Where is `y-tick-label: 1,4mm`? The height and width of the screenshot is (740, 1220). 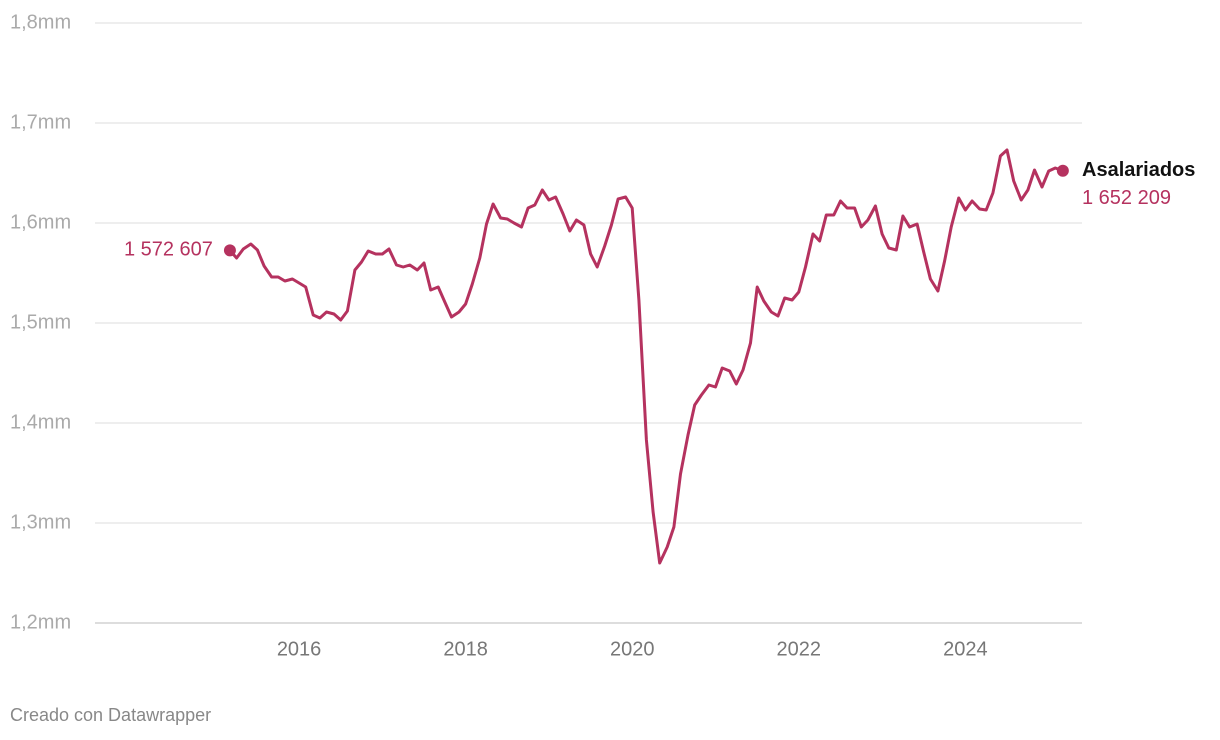
y-tick-label: 1,4mm is located at coordinates (40, 422).